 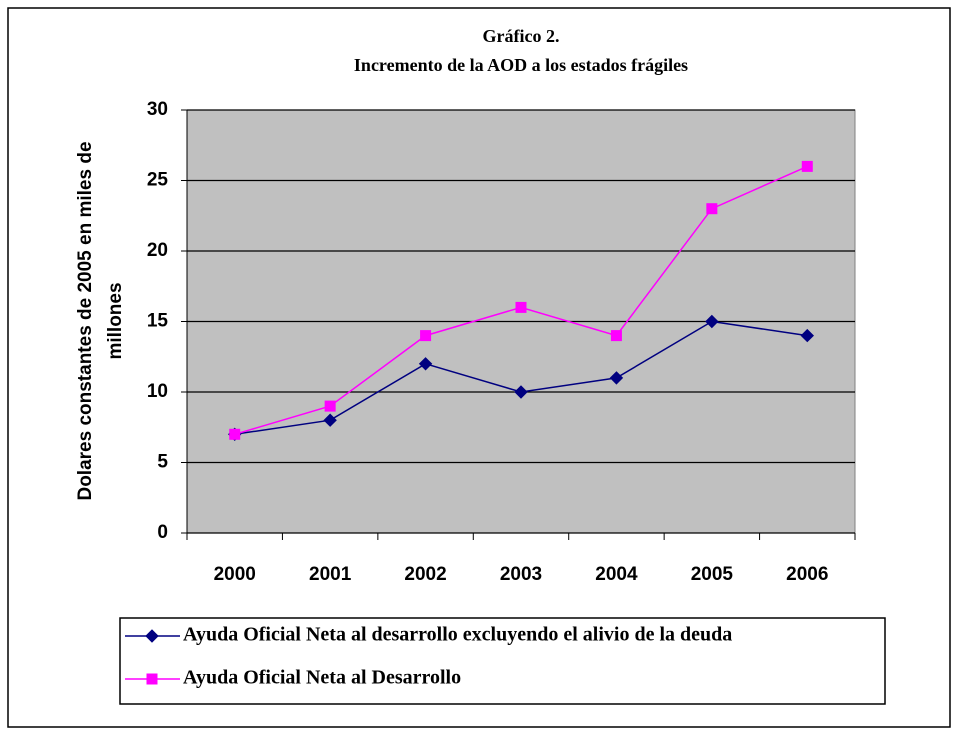 I want to click on y-tick-label: 15, so click(x=158, y=321).